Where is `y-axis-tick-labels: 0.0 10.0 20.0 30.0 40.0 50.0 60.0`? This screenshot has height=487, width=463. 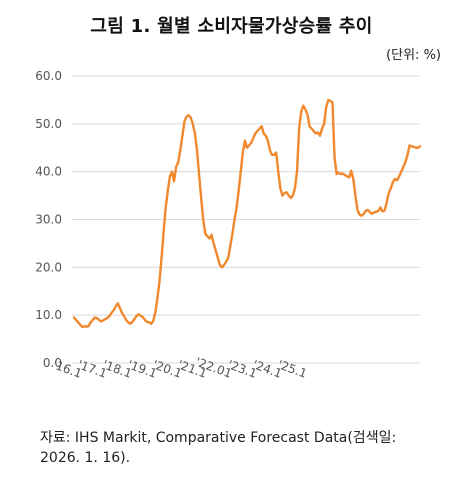 y-axis-tick-labels: 0.0 10.0 20.0 30.0 40.0 50.0 60.0 is located at coordinates (48, 219).